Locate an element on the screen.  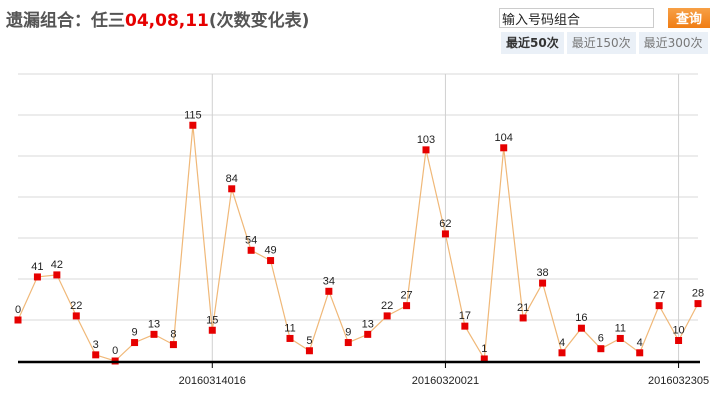
data-point-label: 115 is located at coordinates (193, 115).